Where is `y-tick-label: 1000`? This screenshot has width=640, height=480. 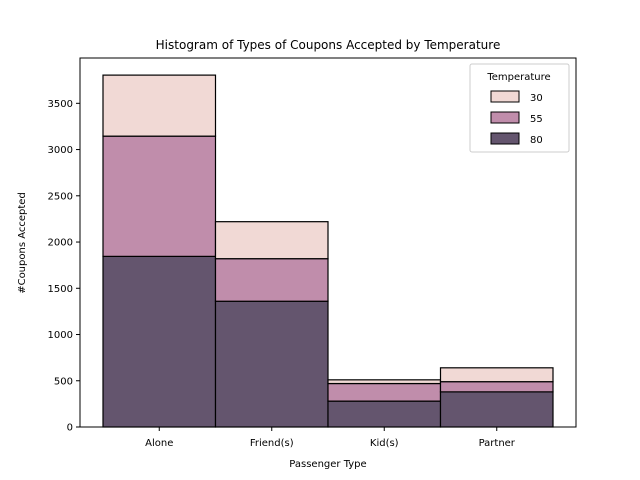 y-tick-label: 1000 is located at coordinates (60, 335).